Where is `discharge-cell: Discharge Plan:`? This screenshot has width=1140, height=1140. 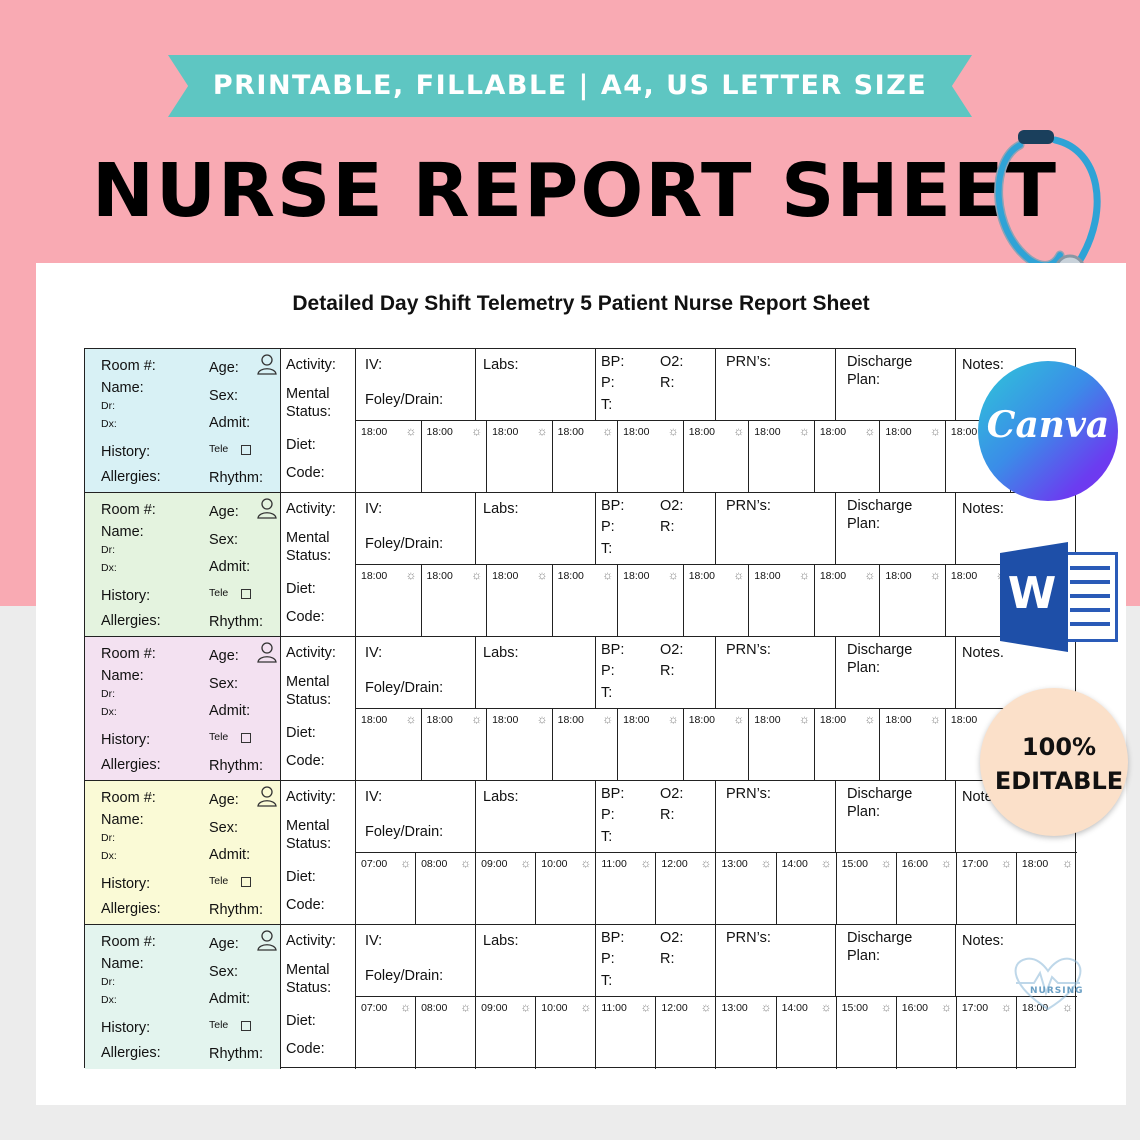
discharge-cell: Discharge Plan: is located at coordinates (896, 817).